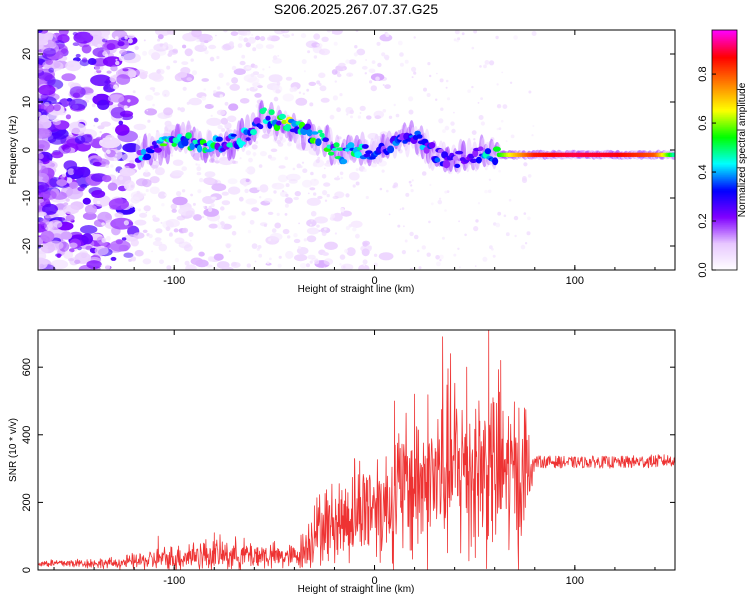 Image resolution: width=750 pixels, height=600 pixels. I want to click on x-tick-label: 0, so click(374, 281).